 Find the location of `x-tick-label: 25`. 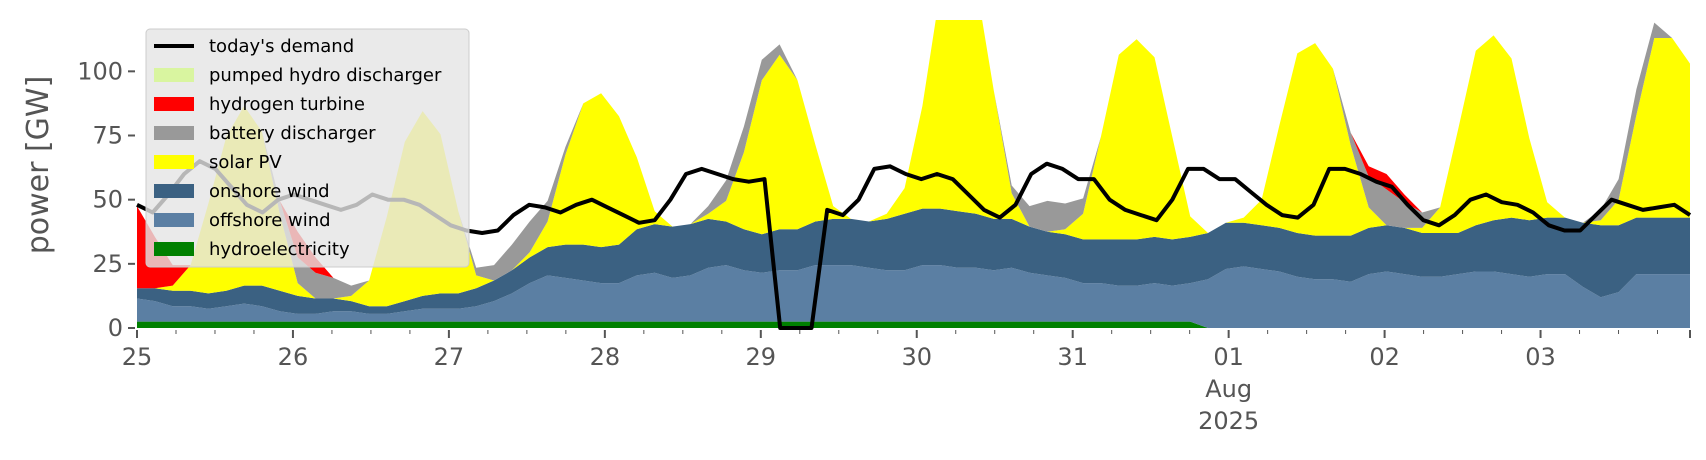

x-tick-label: 25 is located at coordinates (137, 357).